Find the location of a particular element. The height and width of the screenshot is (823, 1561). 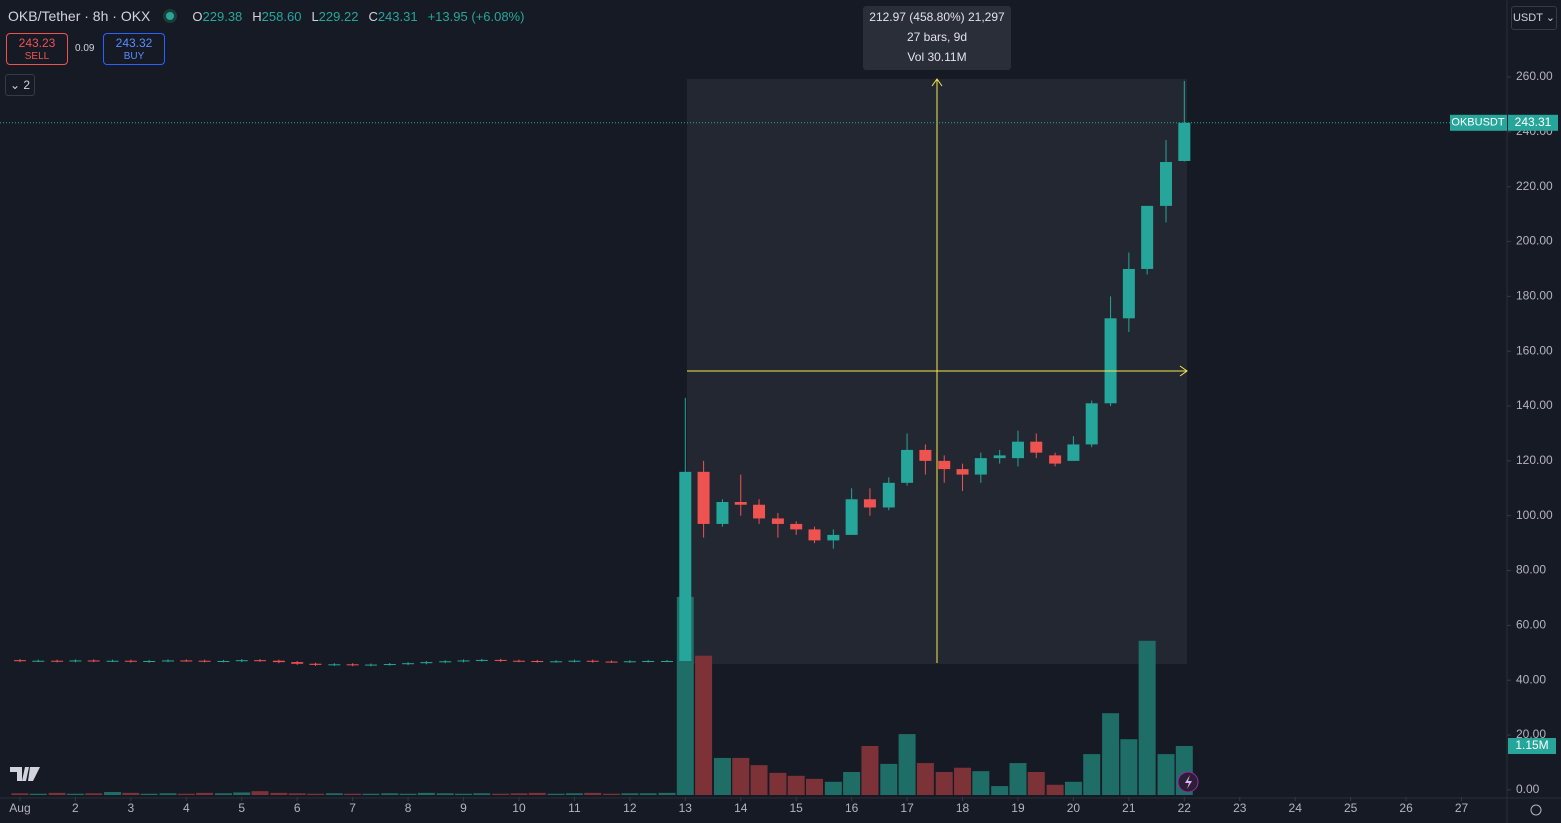

x-tick-label: 17 is located at coordinates (907, 808).